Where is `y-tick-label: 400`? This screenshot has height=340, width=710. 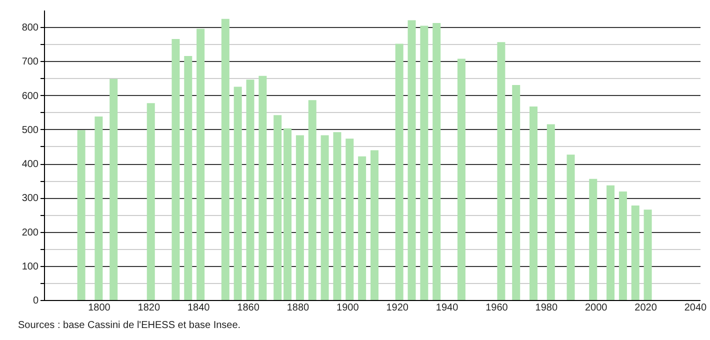
y-tick-label: 400 is located at coordinates (30, 164).